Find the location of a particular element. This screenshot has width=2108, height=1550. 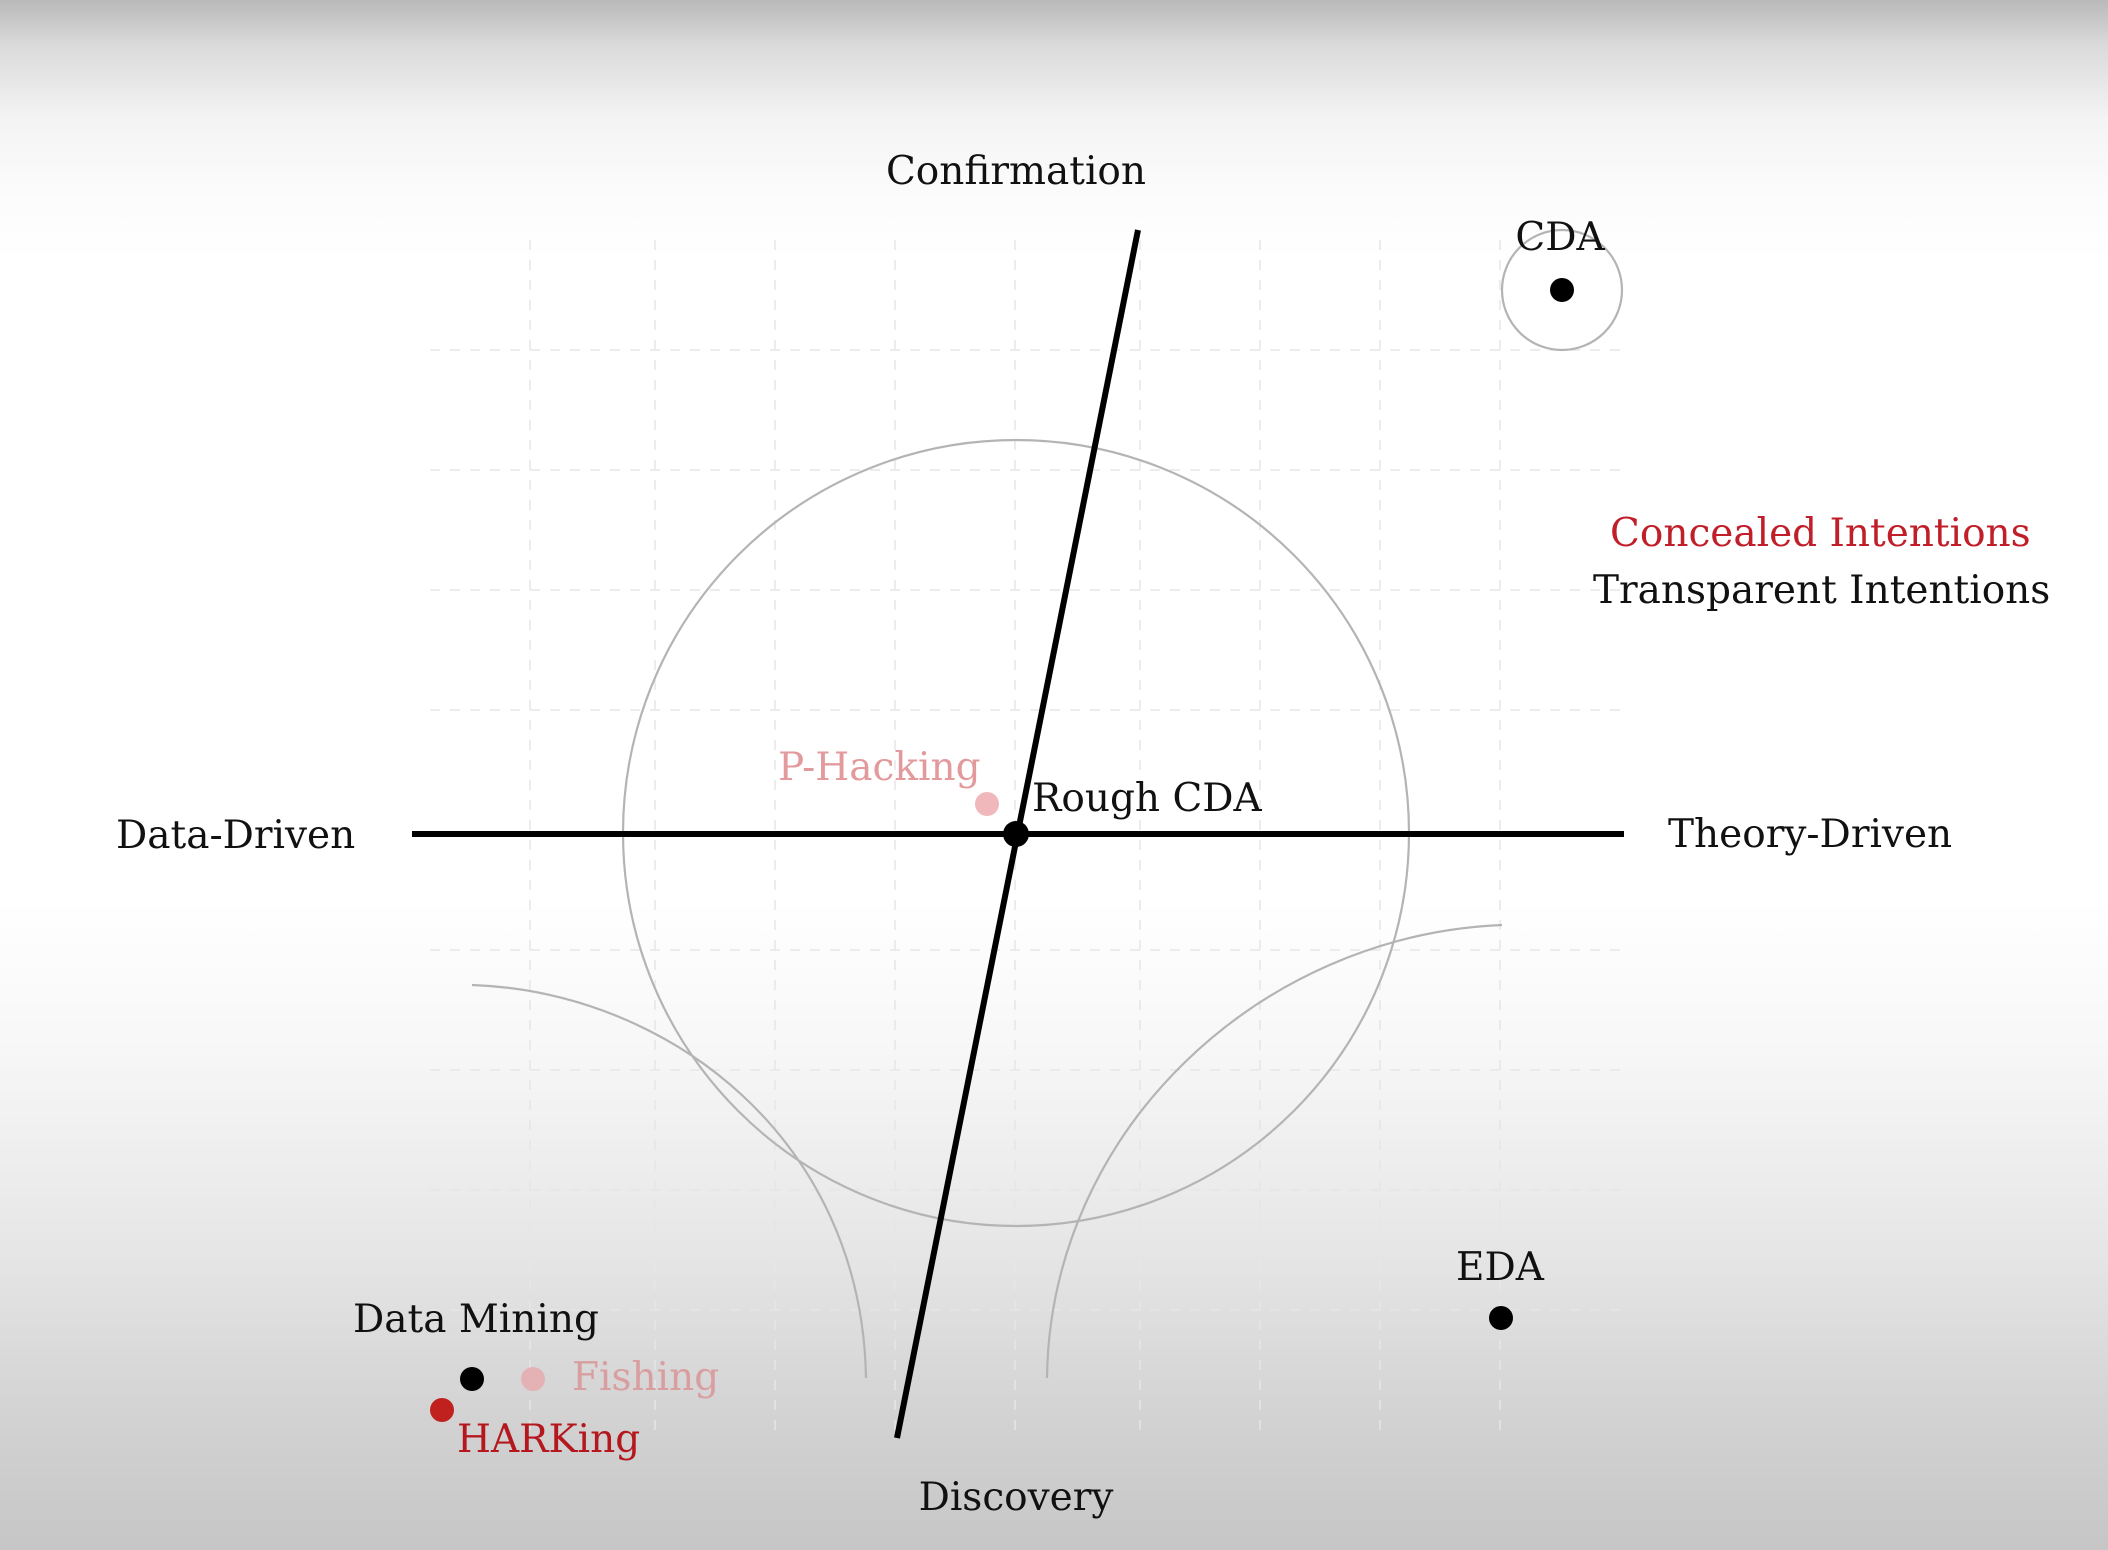

label-p-hacking: P-Hacking is located at coordinates (879, 767).